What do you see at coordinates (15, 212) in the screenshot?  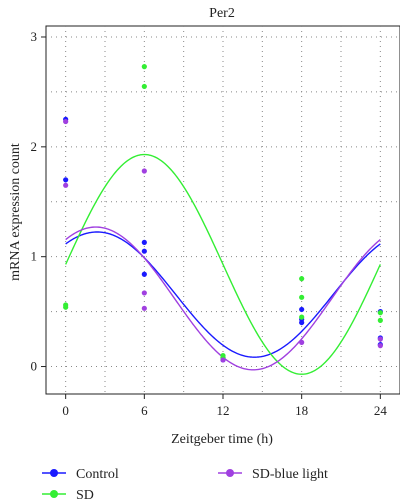 I see `y-axis-label: mRNA expression count` at bounding box center [15, 212].